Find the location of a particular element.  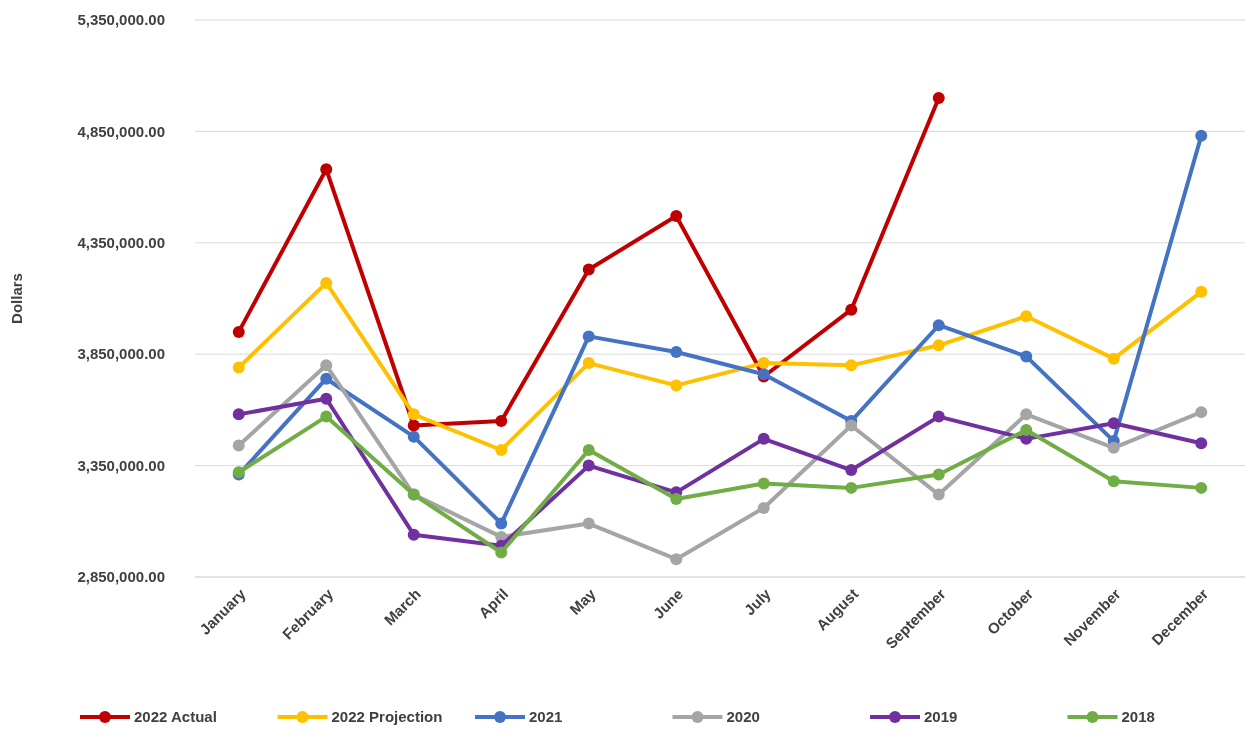

x-tick-label: May is located at coordinates (583, 601).